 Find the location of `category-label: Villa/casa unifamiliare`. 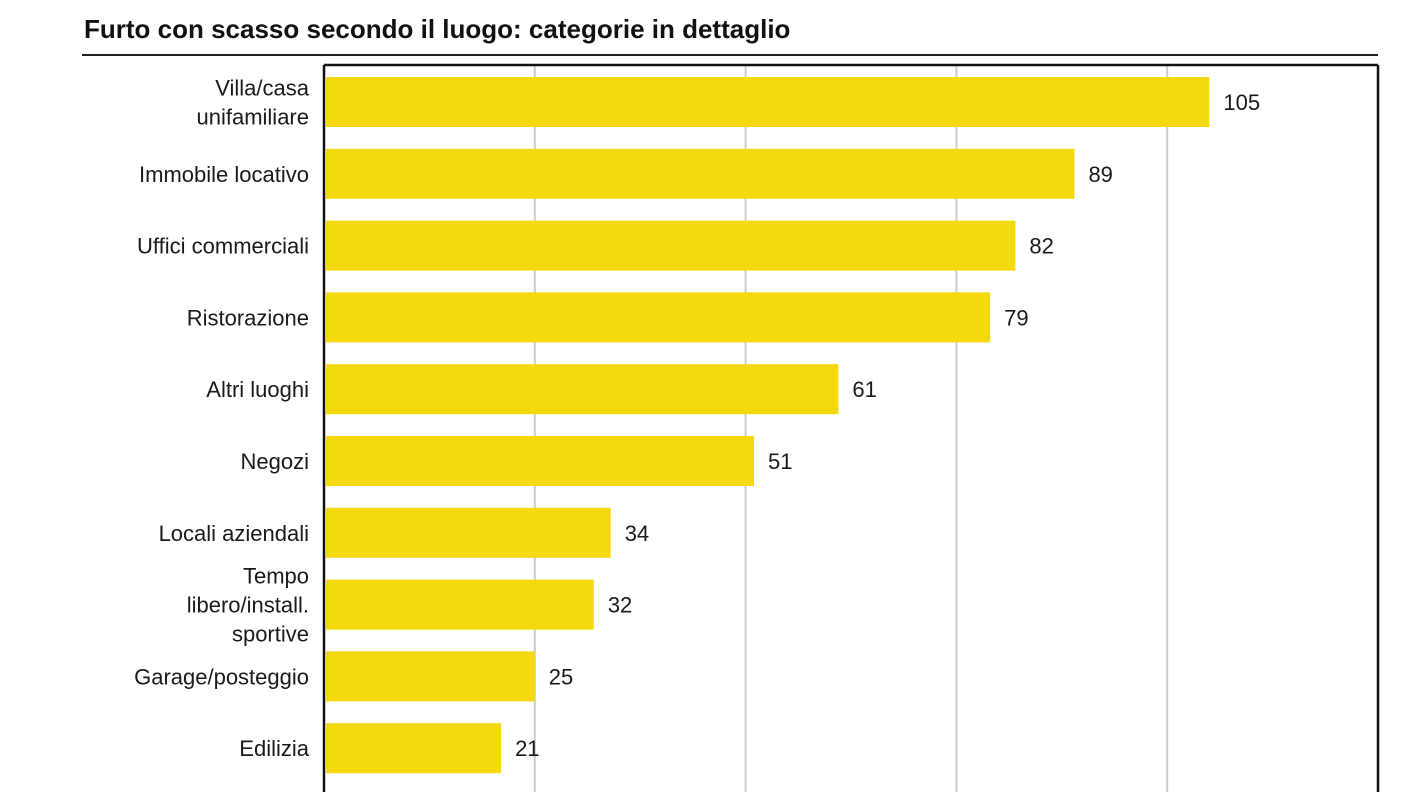

category-label: Villa/casa unifamiliare is located at coordinates (253, 103).